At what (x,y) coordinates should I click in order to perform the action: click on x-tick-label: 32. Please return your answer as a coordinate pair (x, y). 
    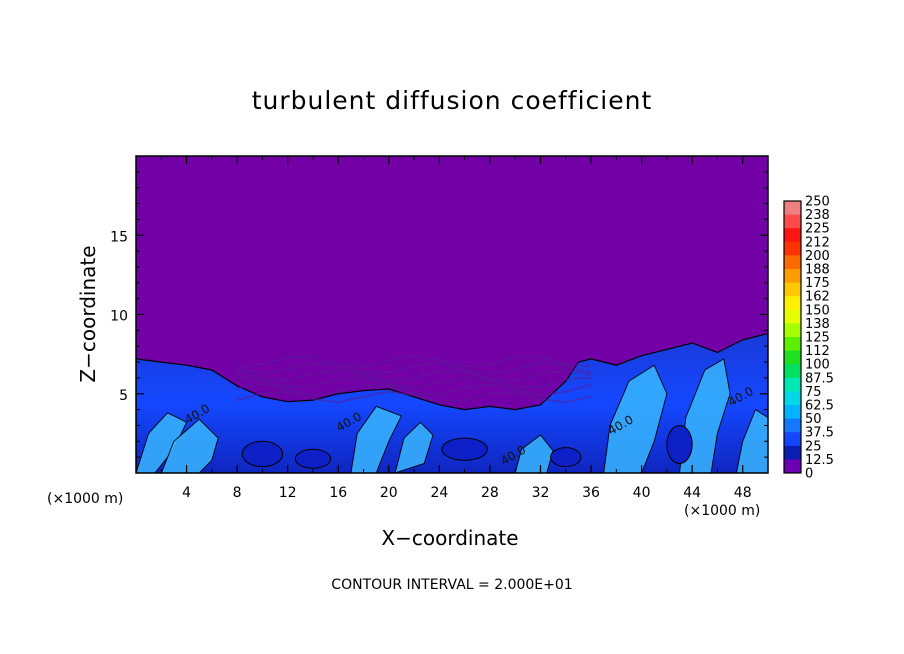
    Looking at the image, I should click on (541, 493).